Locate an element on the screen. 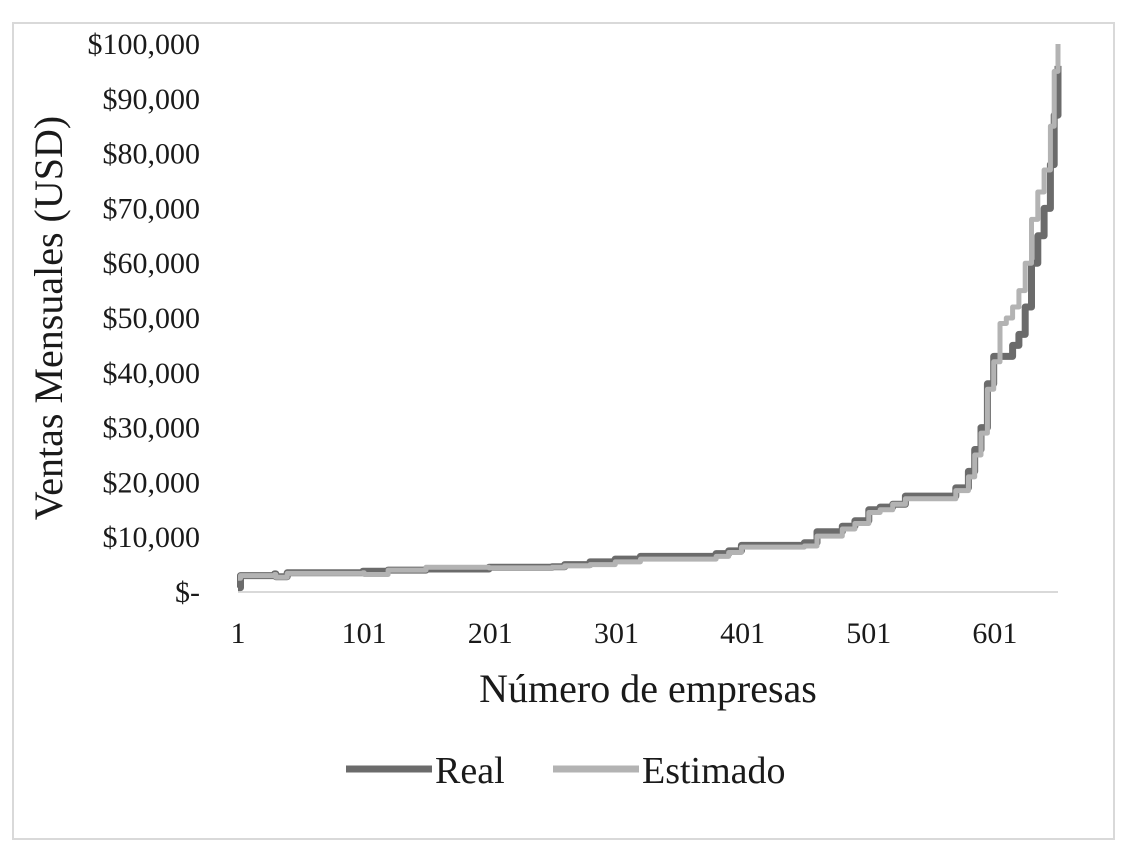 The height and width of the screenshot is (863, 1131). x-axis-title: Número de empresas is located at coordinates (648, 688).